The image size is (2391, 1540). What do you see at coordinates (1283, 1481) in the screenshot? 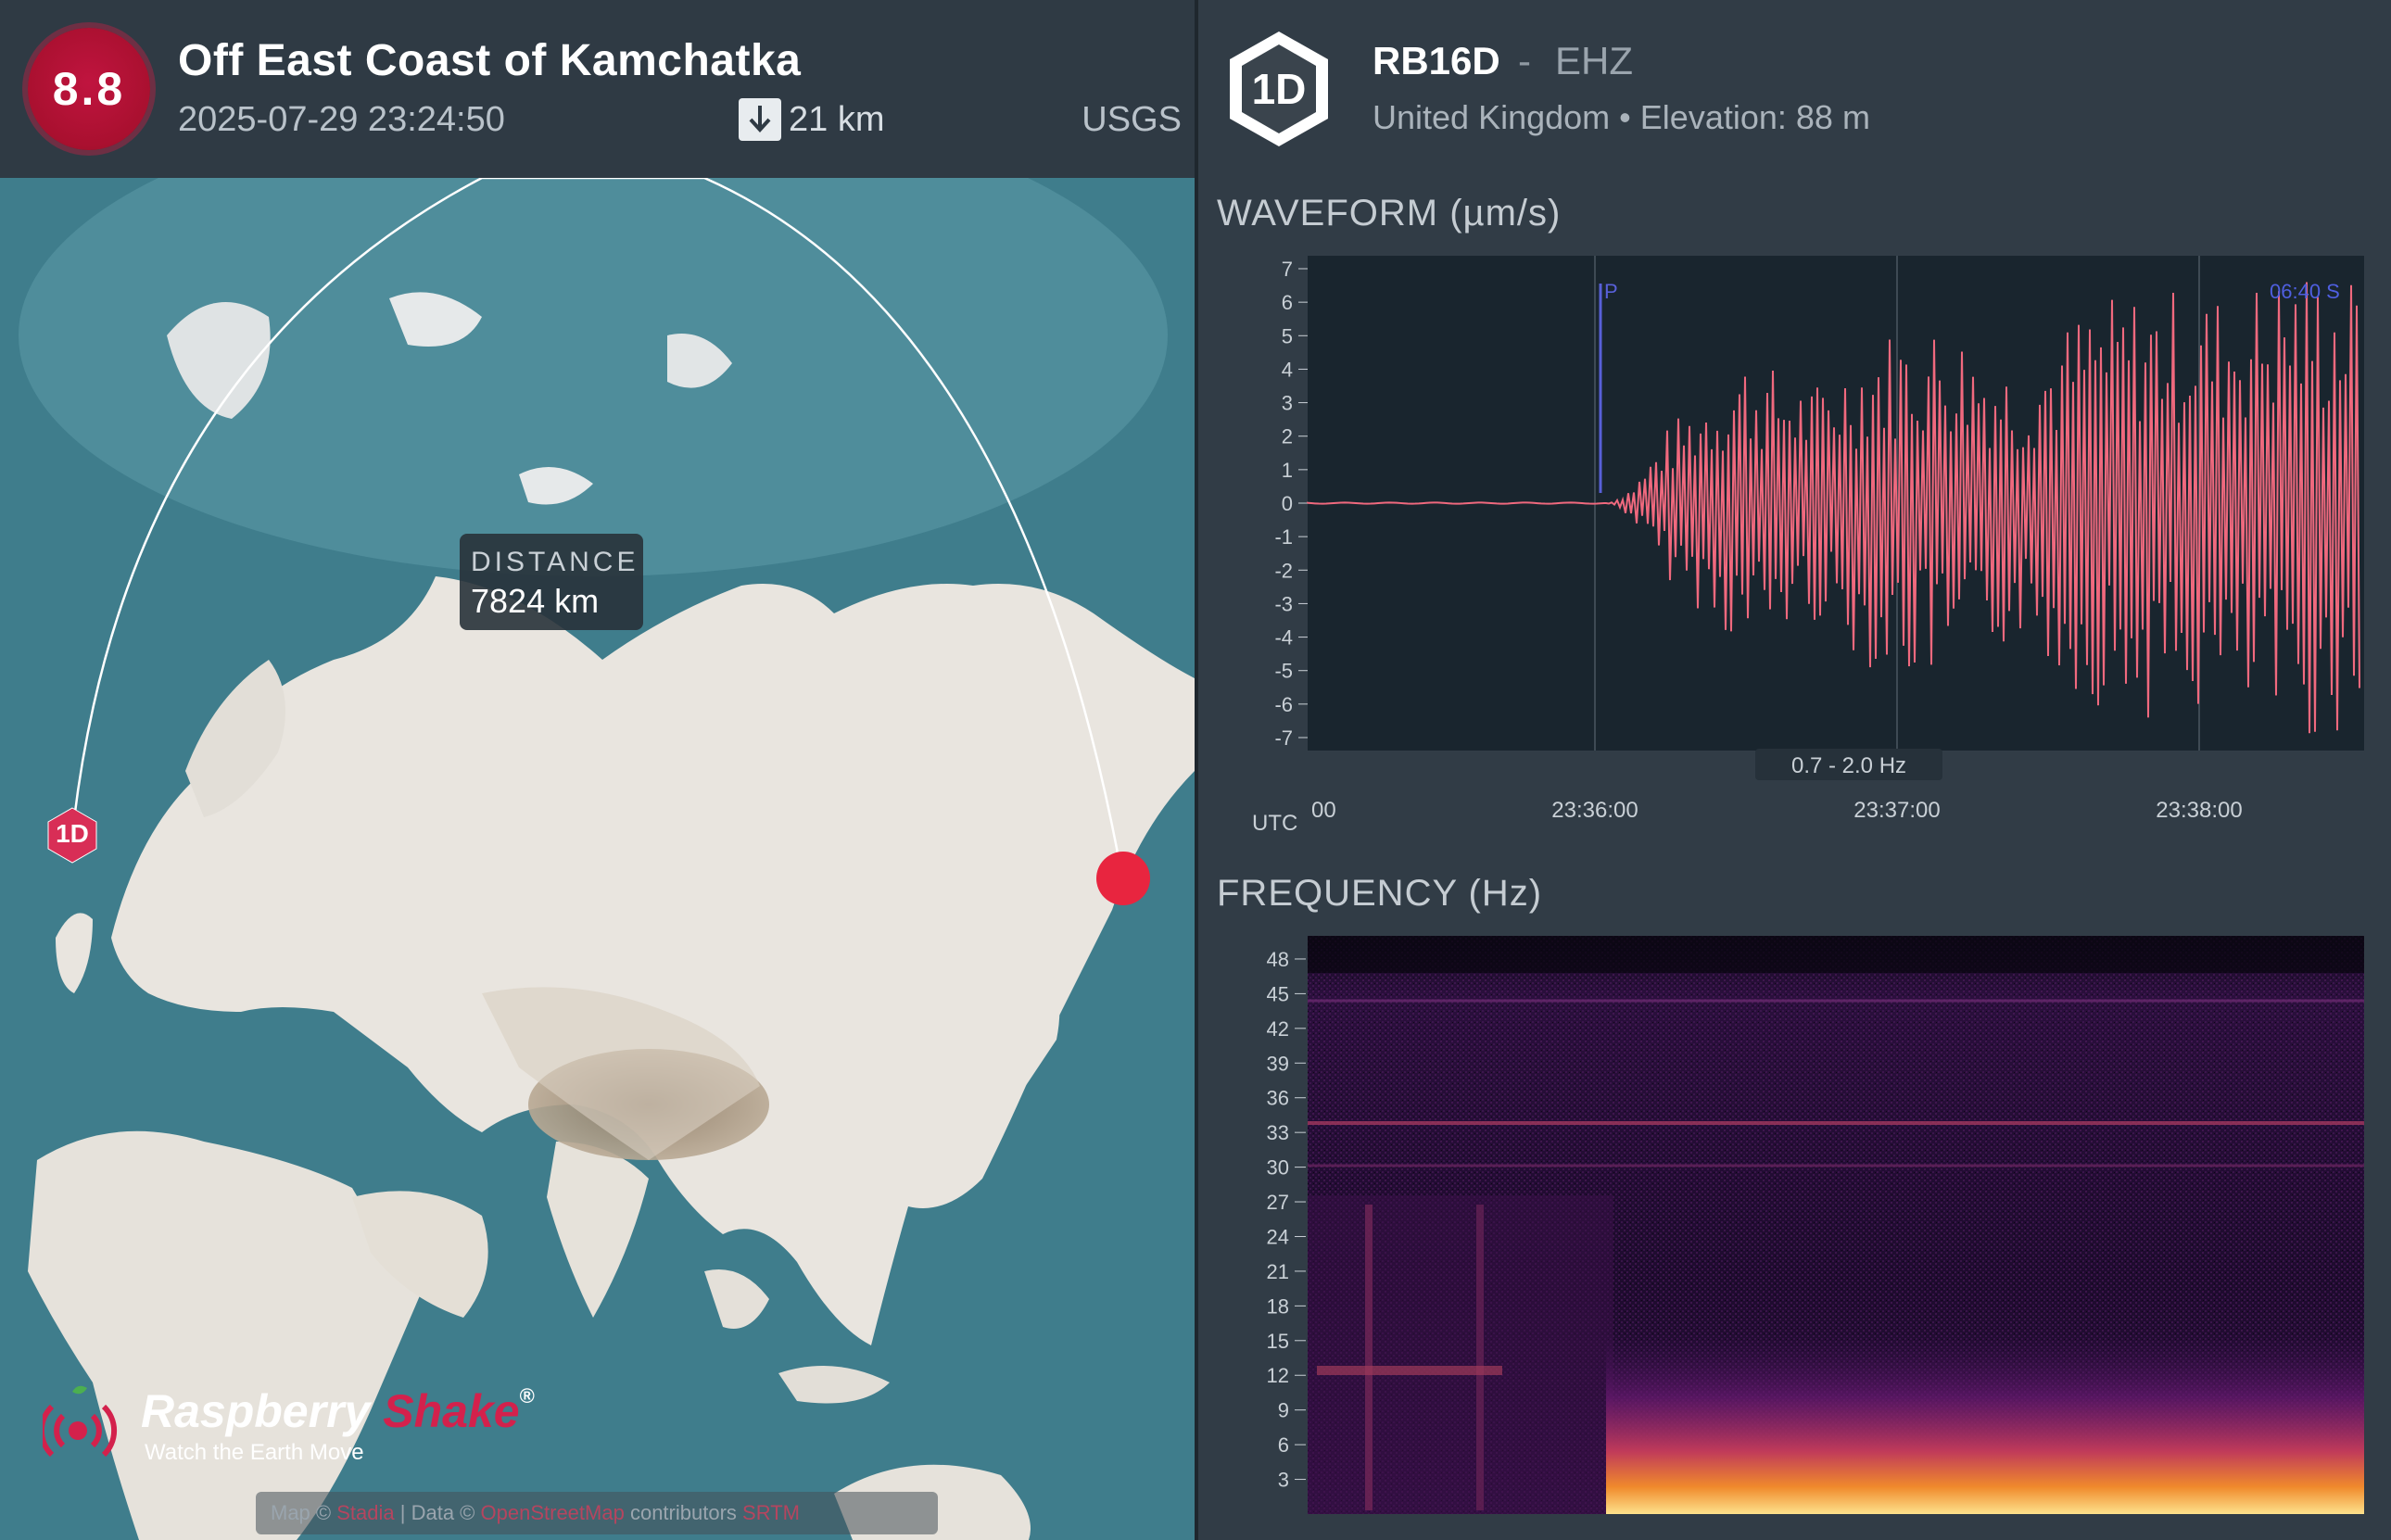
I see `frequency-y-tick: 3` at bounding box center [1283, 1481].